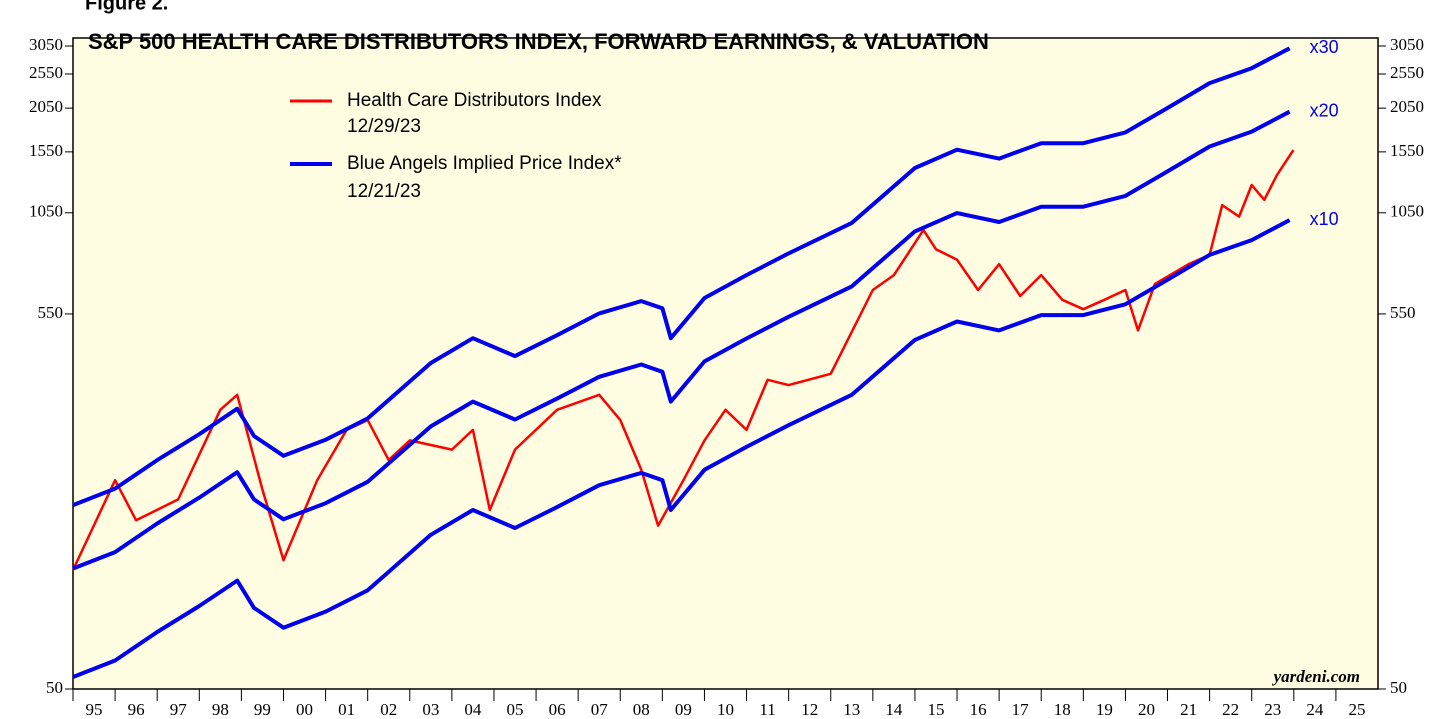 This screenshot has width=1436, height=719. I want to click on x-tick-label: 96, so click(136, 709).